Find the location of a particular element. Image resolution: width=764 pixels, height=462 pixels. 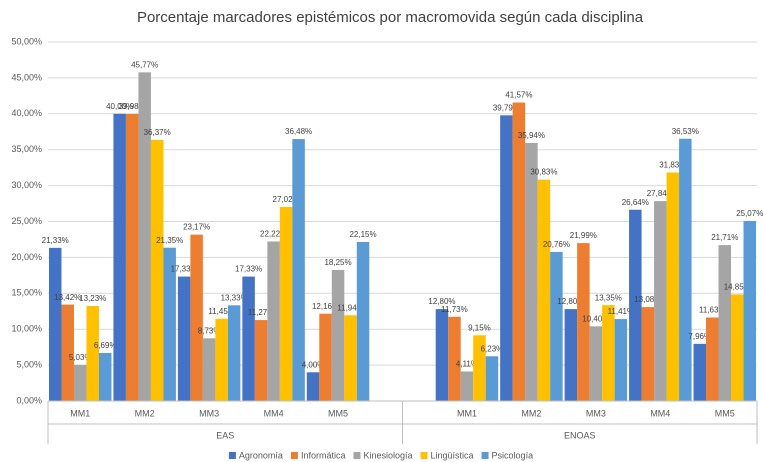

data-label: 40,00% is located at coordinates (119, 106).